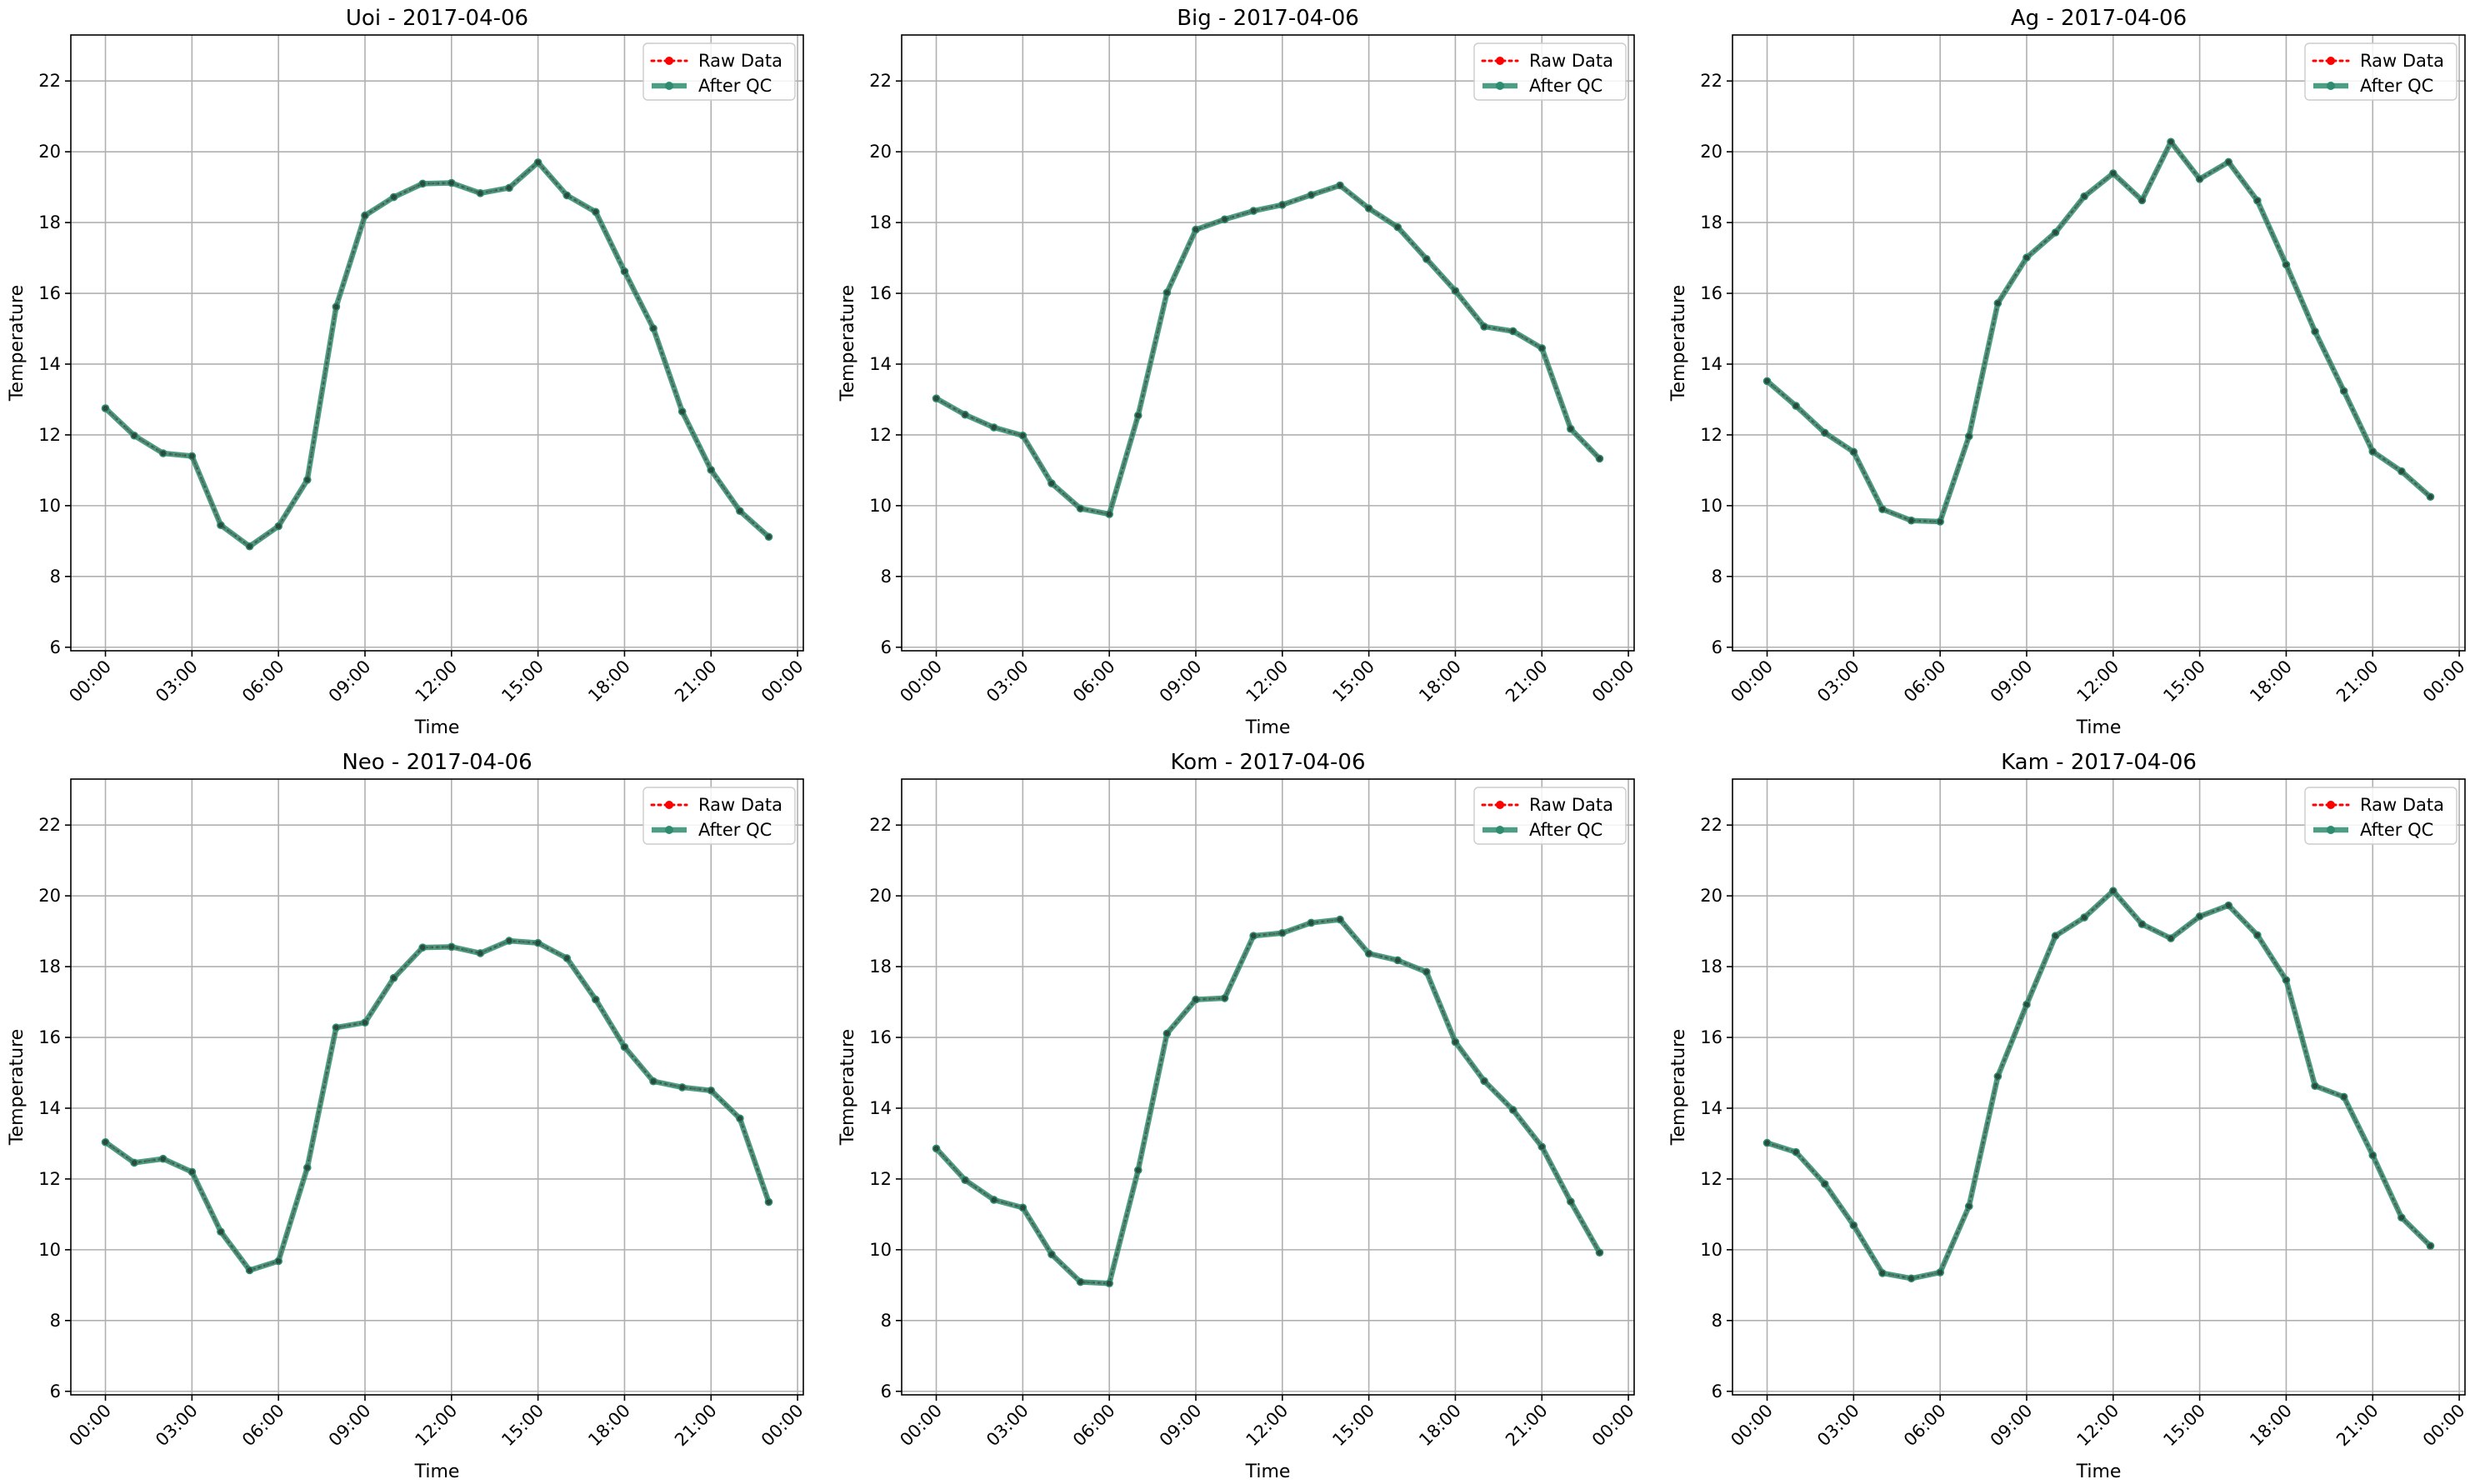  What do you see at coordinates (350, 1426) in the screenshot?
I see `x-tick-label: 09:00` at bounding box center [350, 1426].